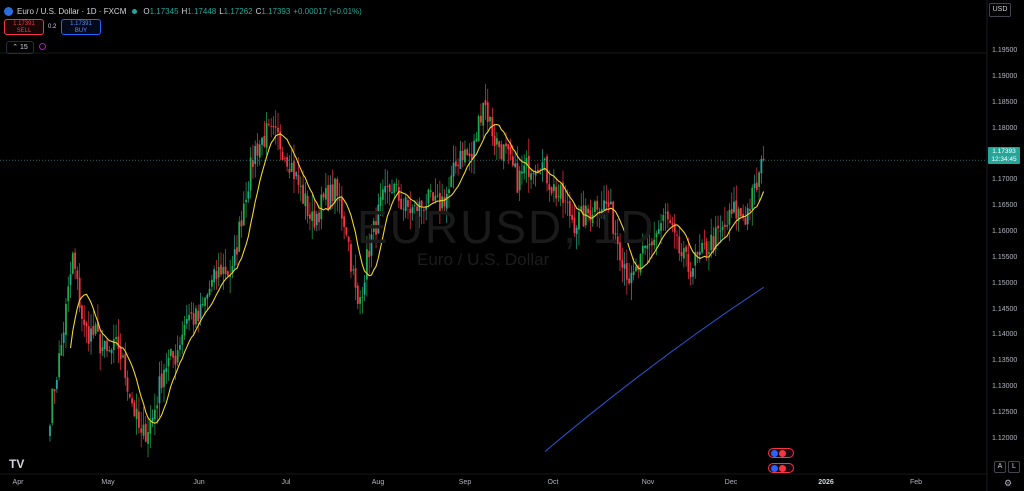 The width and height of the screenshot is (1024, 491). What do you see at coordinates (42, 46) in the screenshot?
I see `indicator-status-icon` at bounding box center [42, 46].